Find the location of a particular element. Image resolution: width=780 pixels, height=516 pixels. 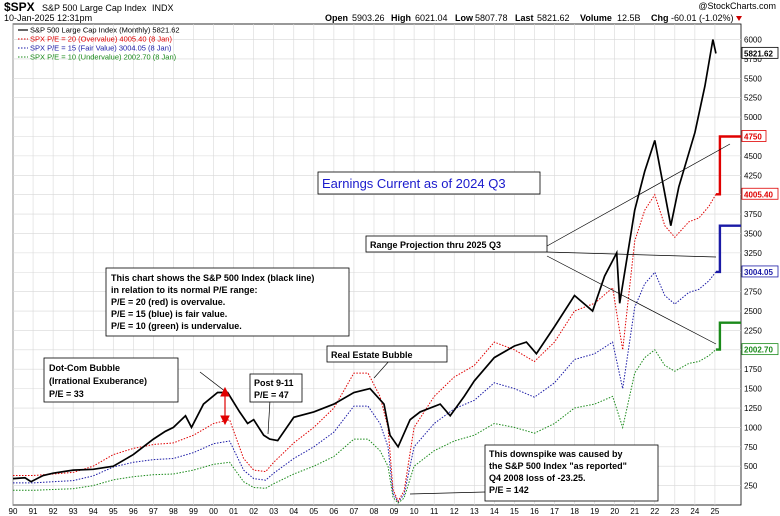

y-tick-label: 1500 is located at coordinates (753, 389).